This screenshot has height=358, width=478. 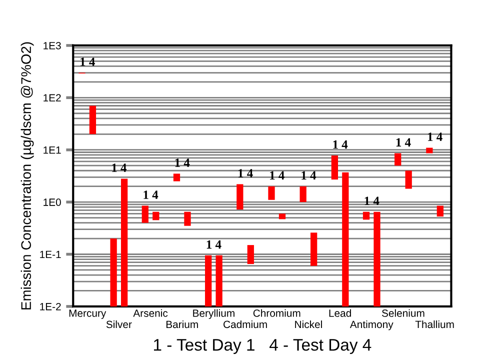 I want to click on x-tick-label: Lead, so click(x=340, y=313).